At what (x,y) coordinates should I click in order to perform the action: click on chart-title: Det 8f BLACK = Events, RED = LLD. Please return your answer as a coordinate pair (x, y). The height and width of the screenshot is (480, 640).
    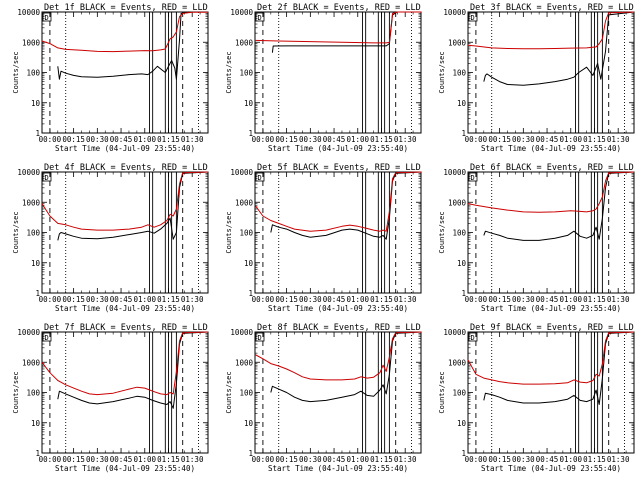
    Looking at the image, I should click on (339, 328).